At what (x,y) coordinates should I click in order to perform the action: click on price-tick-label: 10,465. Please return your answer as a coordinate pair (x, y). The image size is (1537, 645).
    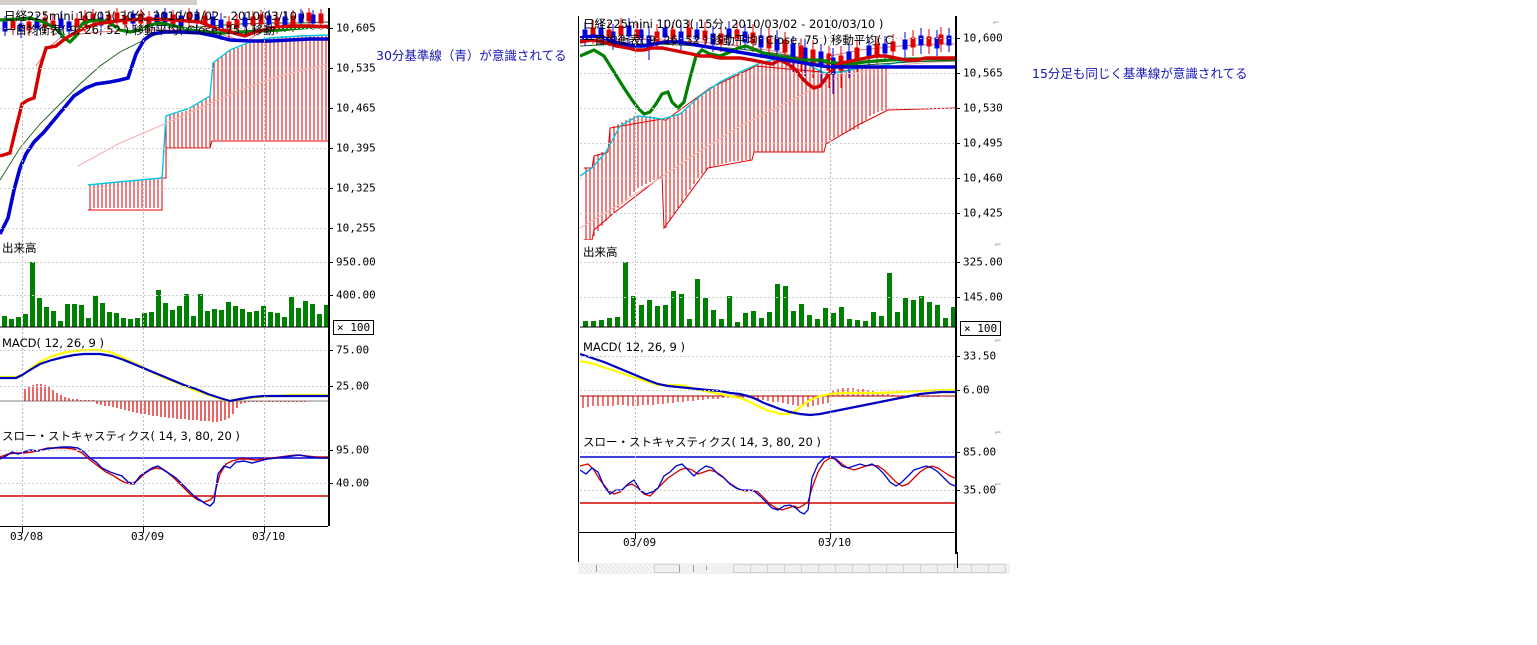
    Looking at the image, I should click on (356, 108).